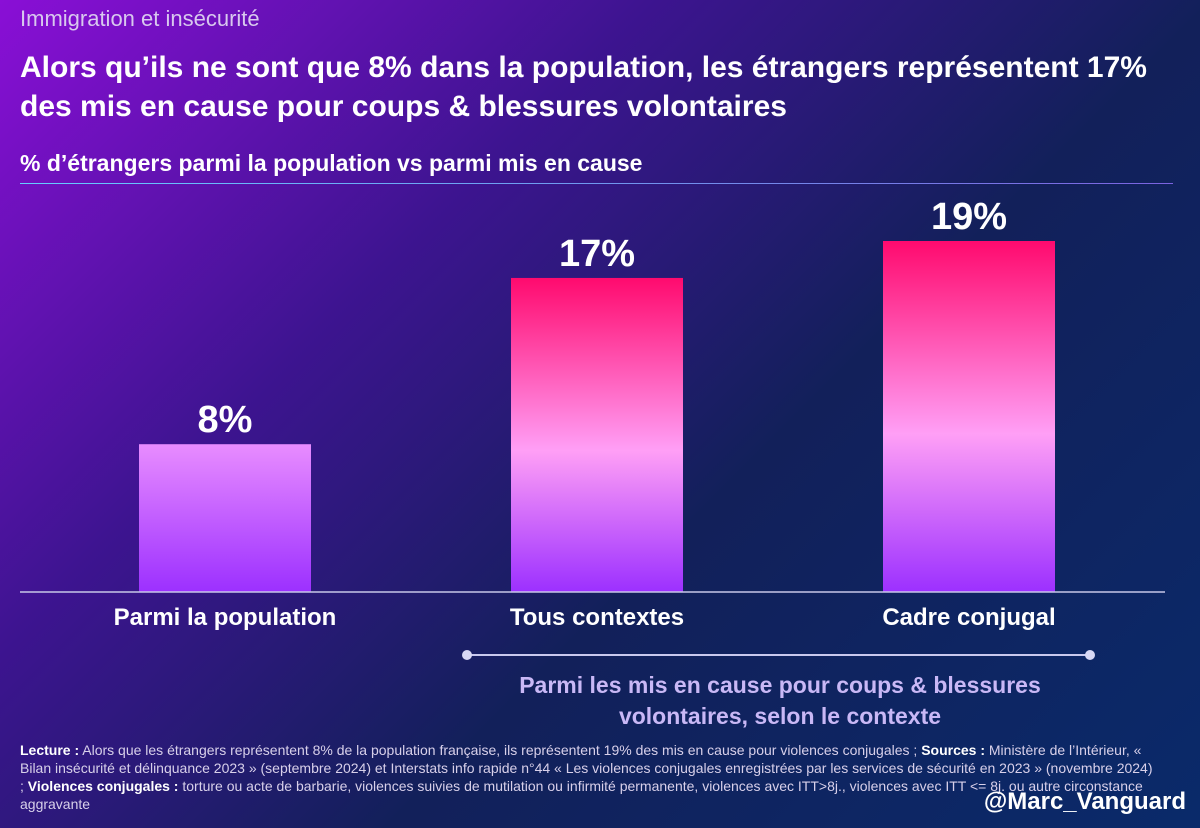 This screenshot has height=828, width=1200. Describe the element at coordinates (225, 617) in the screenshot. I see `category-label-1: Parmi la population` at that location.